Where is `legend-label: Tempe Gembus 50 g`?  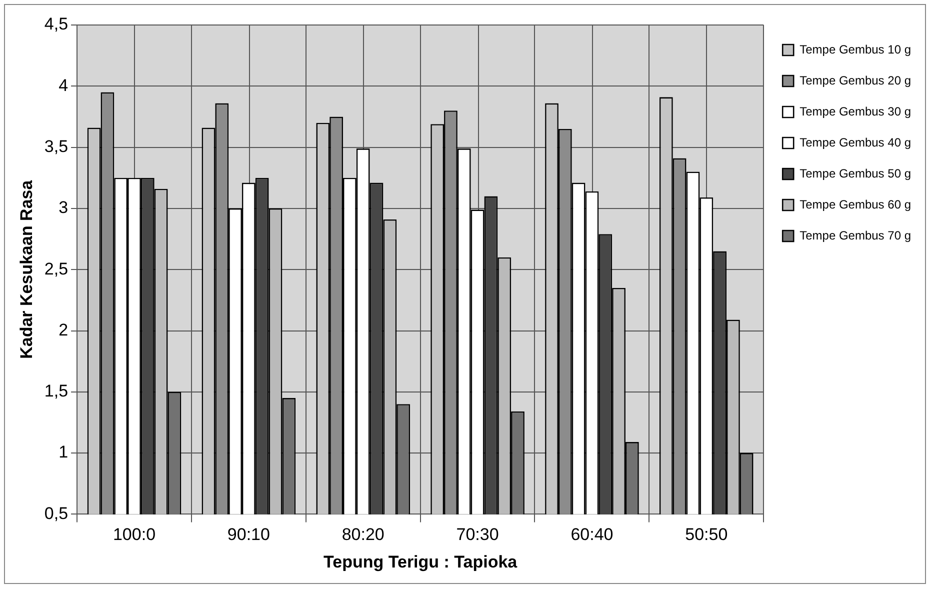
legend-label: Tempe Gembus 50 g is located at coordinates (856, 173).